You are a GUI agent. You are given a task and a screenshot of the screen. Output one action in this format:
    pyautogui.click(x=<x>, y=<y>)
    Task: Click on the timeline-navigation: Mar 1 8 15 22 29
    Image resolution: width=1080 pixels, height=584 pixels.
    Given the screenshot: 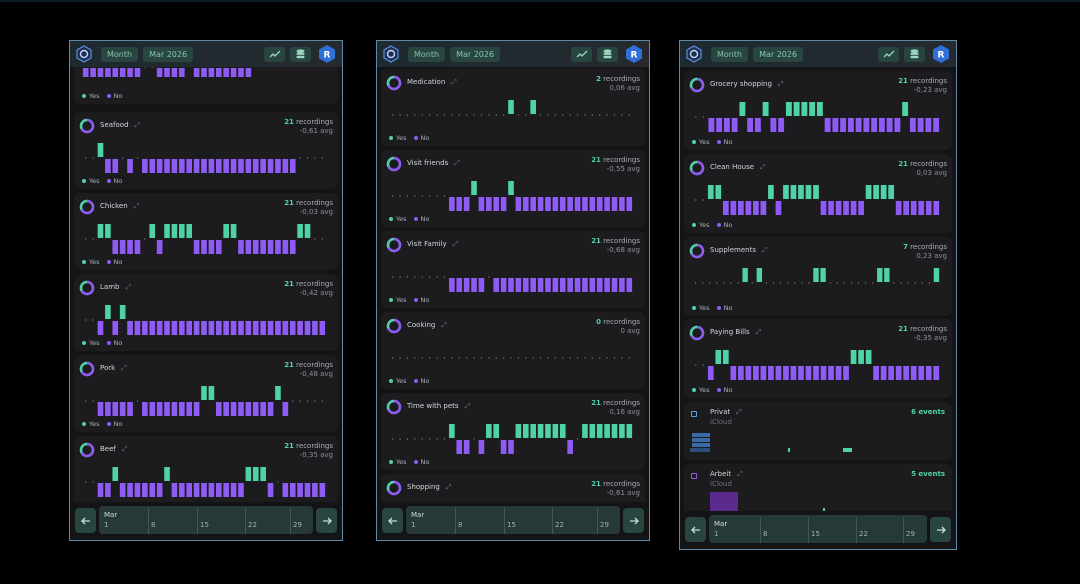 What is the action you would take?
    pyautogui.click(x=818, y=530)
    